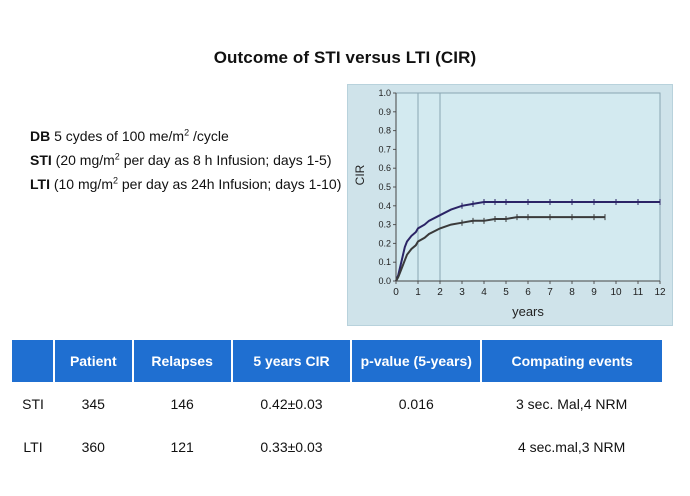  What do you see at coordinates (417, 361) in the screenshot?
I see `header-cell: p-value (5-years)` at bounding box center [417, 361].